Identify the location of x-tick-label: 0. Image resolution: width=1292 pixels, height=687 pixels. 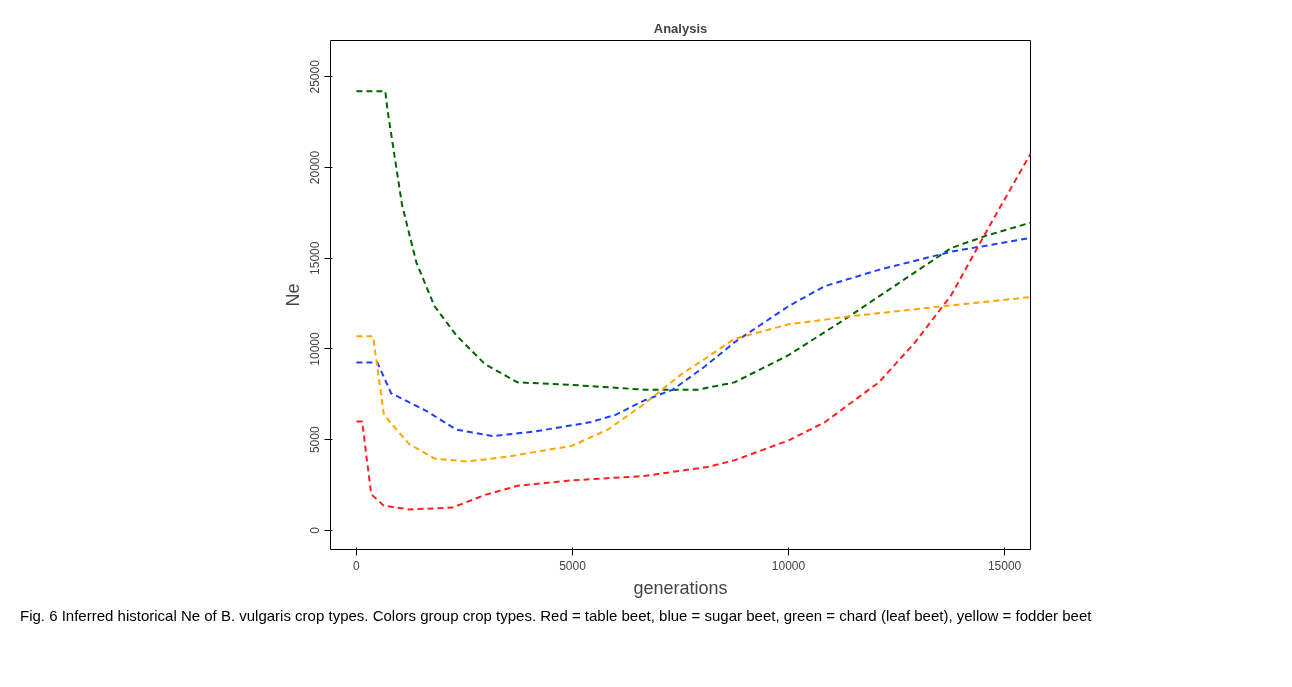
(357, 565).